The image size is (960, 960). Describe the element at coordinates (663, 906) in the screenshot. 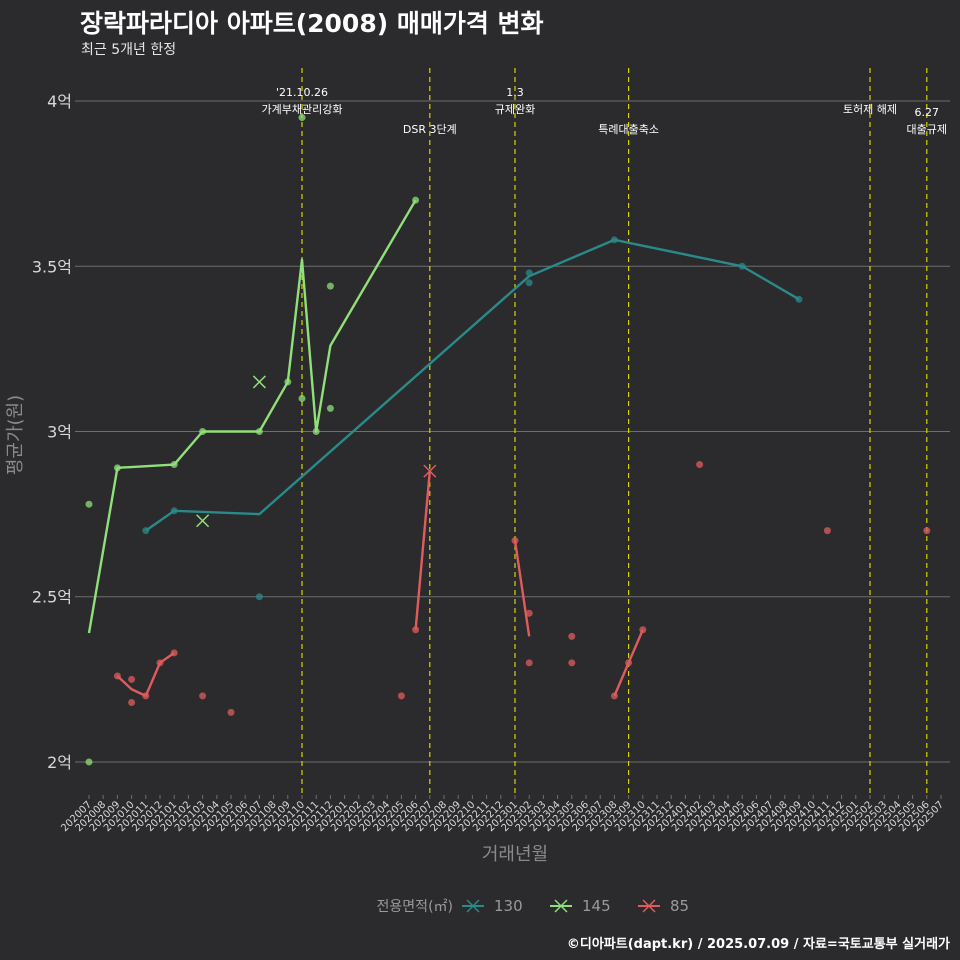

I see `legend-item-85: 85` at that location.